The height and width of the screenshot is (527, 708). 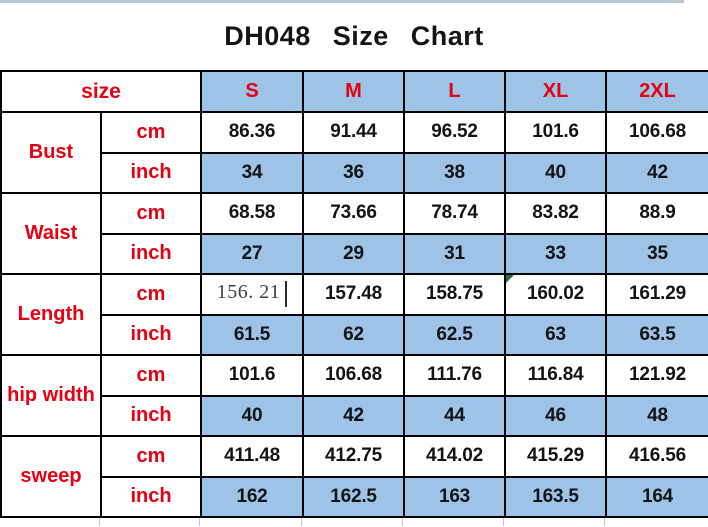 What do you see at coordinates (656, 334) in the screenshot?
I see `size-value-cell: 63.5` at bounding box center [656, 334].